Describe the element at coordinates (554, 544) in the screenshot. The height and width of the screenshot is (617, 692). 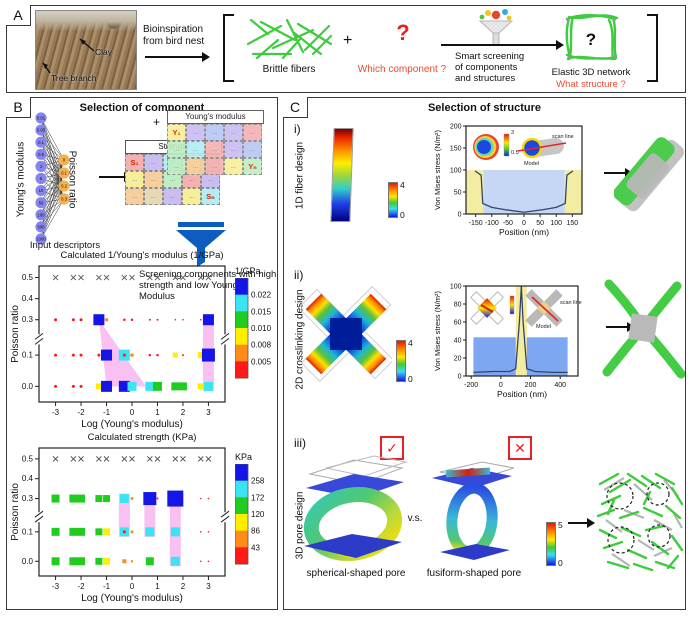
I see `pore-colorbar: 5 0` at that location.